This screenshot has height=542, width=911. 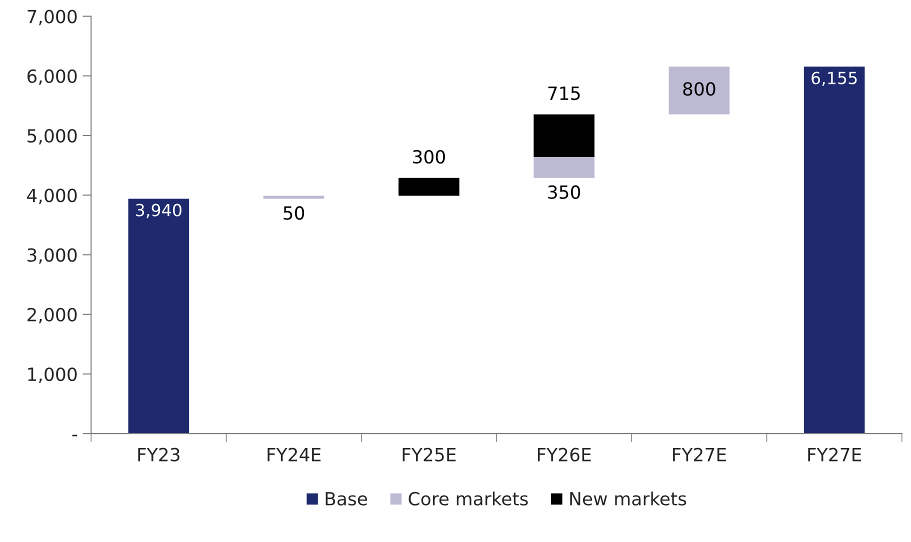 I want to click on x-tick-label: FY23, so click(x=159, y=455).